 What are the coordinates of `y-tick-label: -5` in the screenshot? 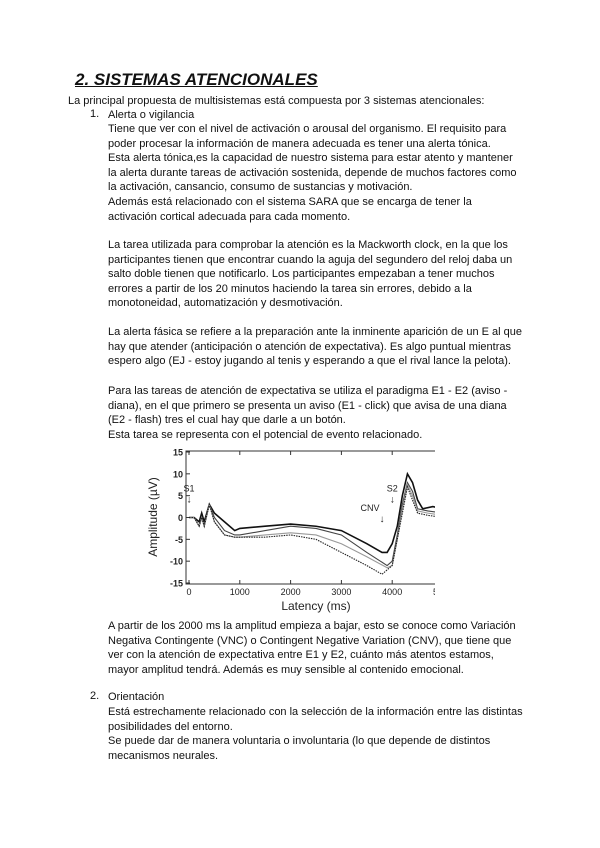 It's located at (179, 540).